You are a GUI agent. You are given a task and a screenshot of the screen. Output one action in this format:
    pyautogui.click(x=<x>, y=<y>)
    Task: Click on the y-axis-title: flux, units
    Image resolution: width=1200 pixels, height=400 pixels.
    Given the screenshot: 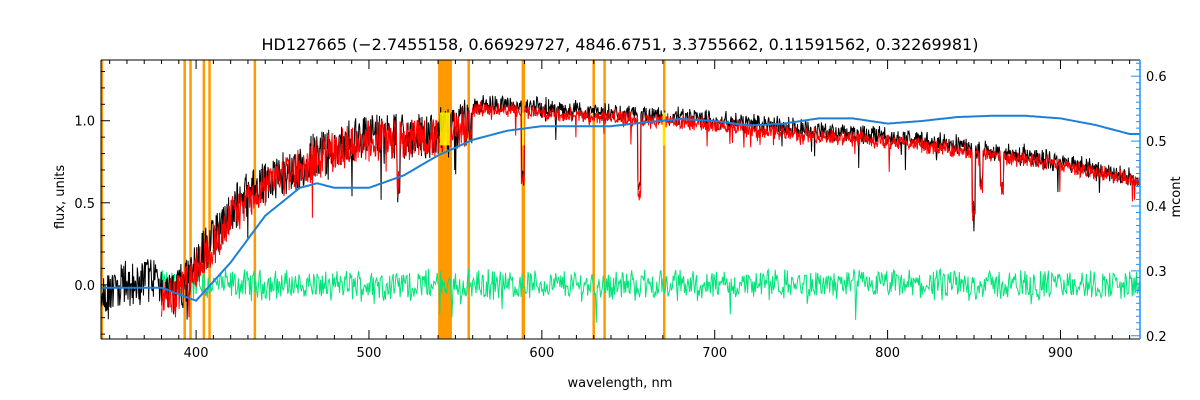 What is the action you would take?
    pyautogui.click(x=60, y=197)
    